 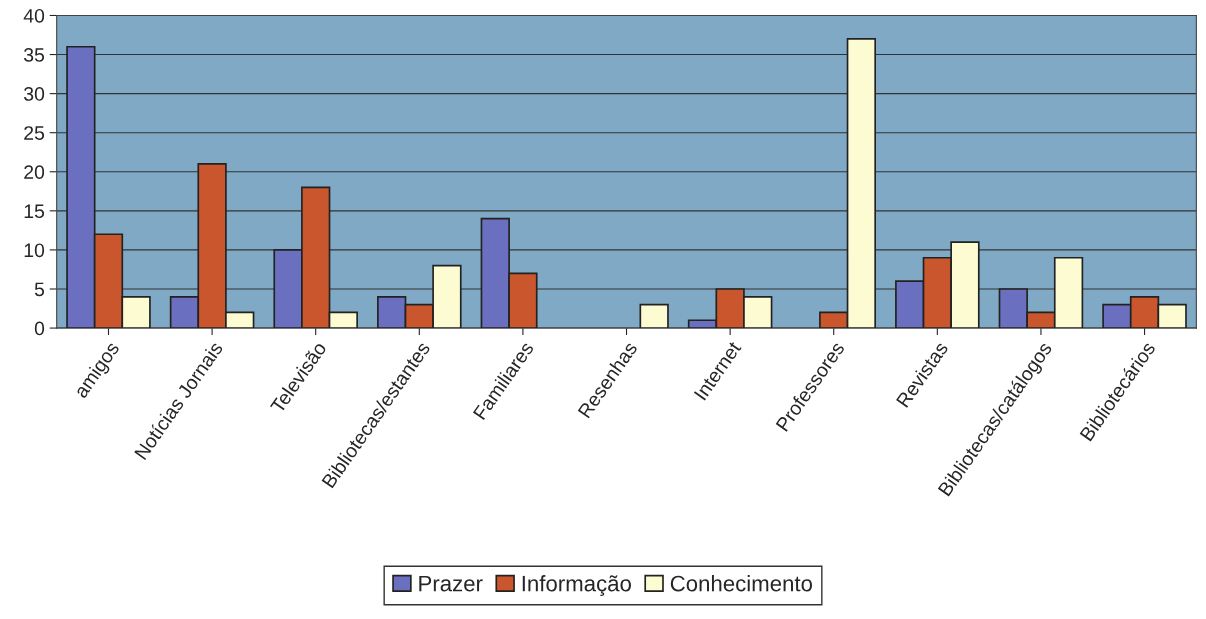 What do you see at coordinates (654, 316) in the screenshot?
I see `bar` at bounding box center [654, 316].